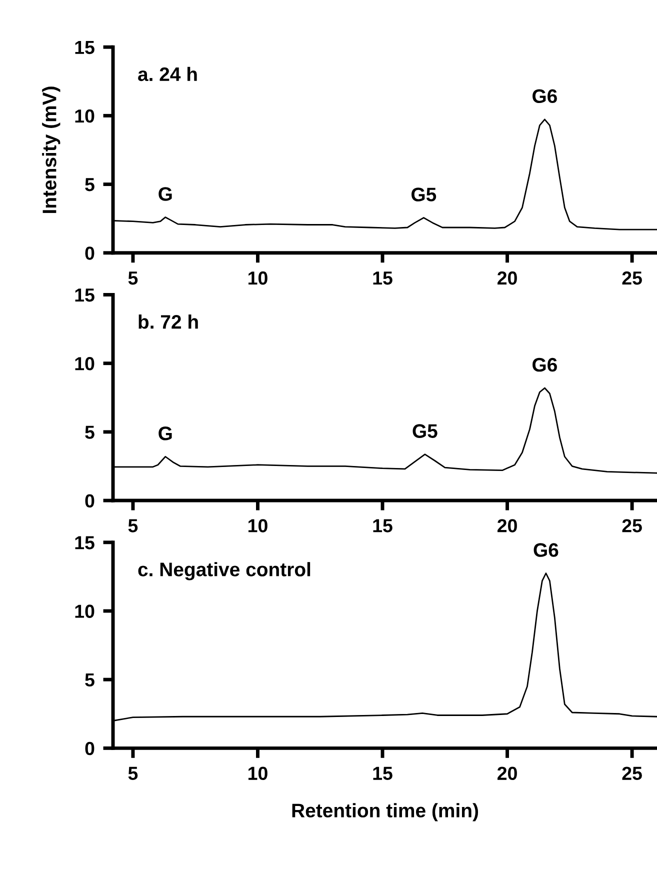 The height and width of the screenshot is (872, 657). Describe the element at coordinates (168, 321) in the screenshot. I see `text: b. 72 h` at that location.